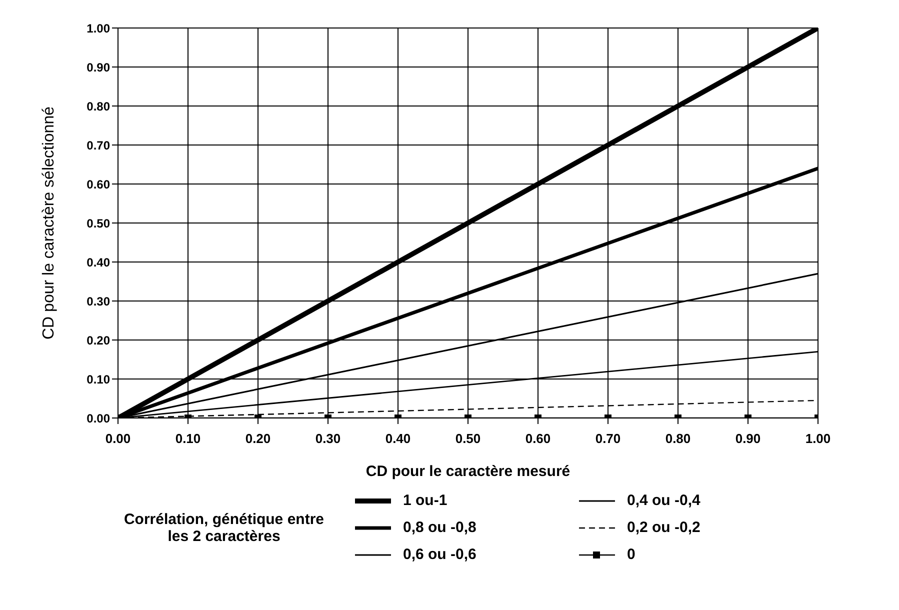 The image size is (899, 610). What do you see at coordinates (98, 262) in the screenshot?
I see `y-tick-label: 0.40` at bounding box center [98, 262].